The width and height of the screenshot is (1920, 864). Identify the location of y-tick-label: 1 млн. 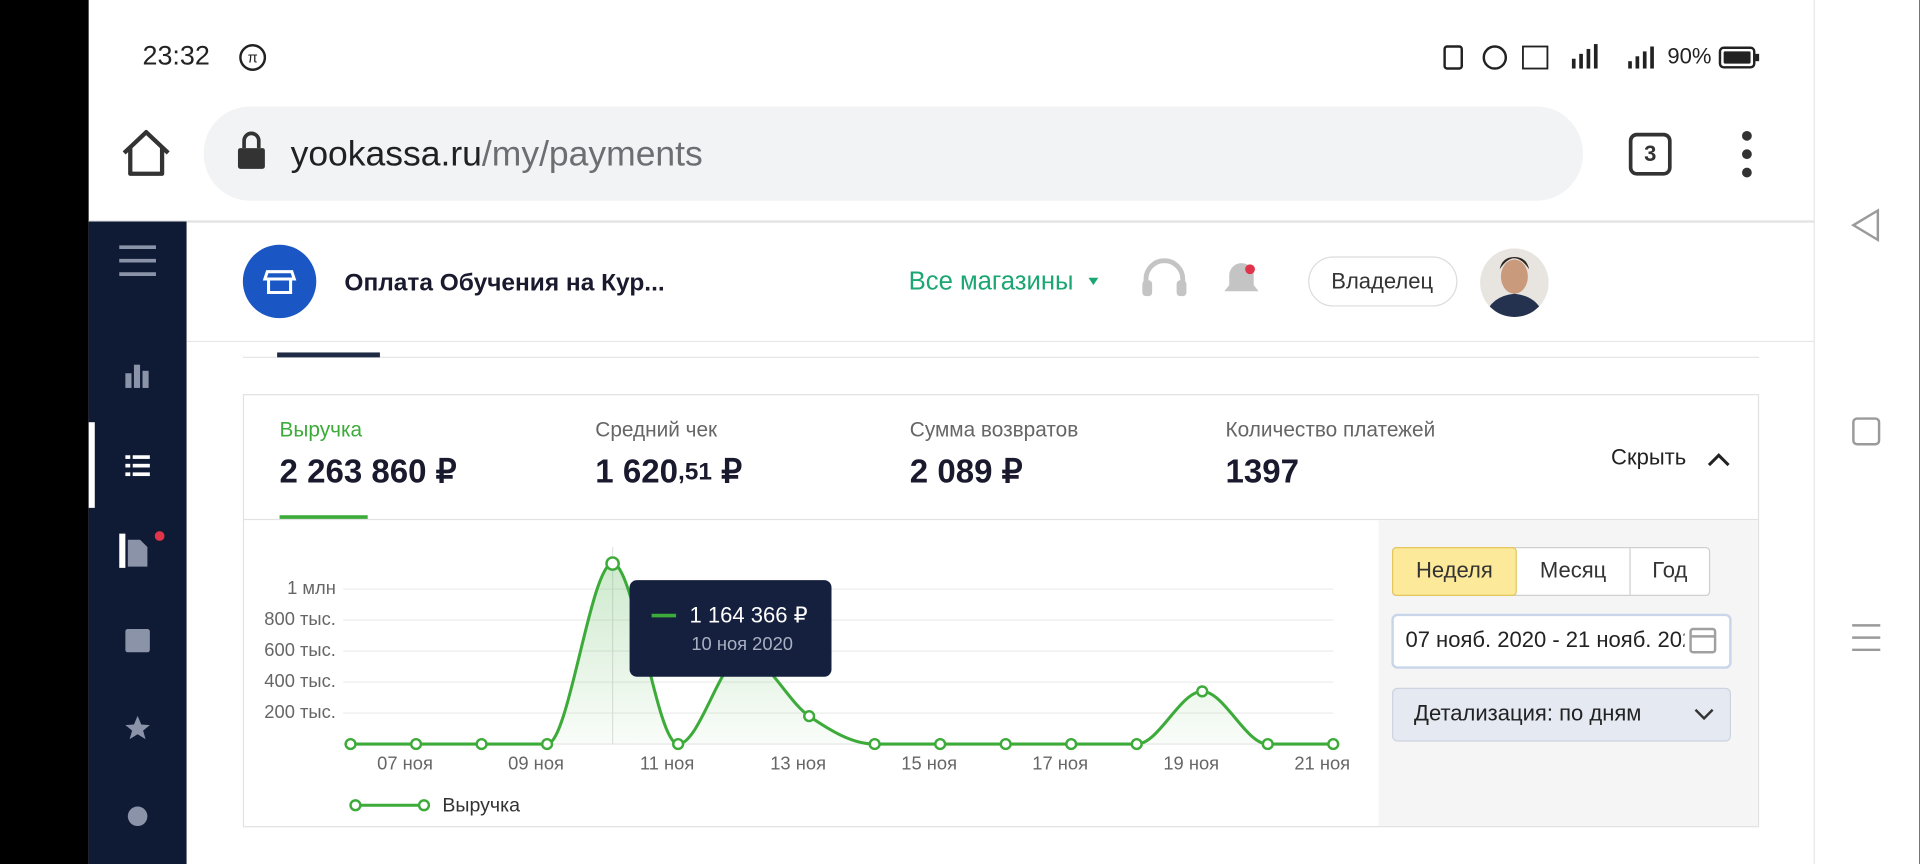
(311, 587).